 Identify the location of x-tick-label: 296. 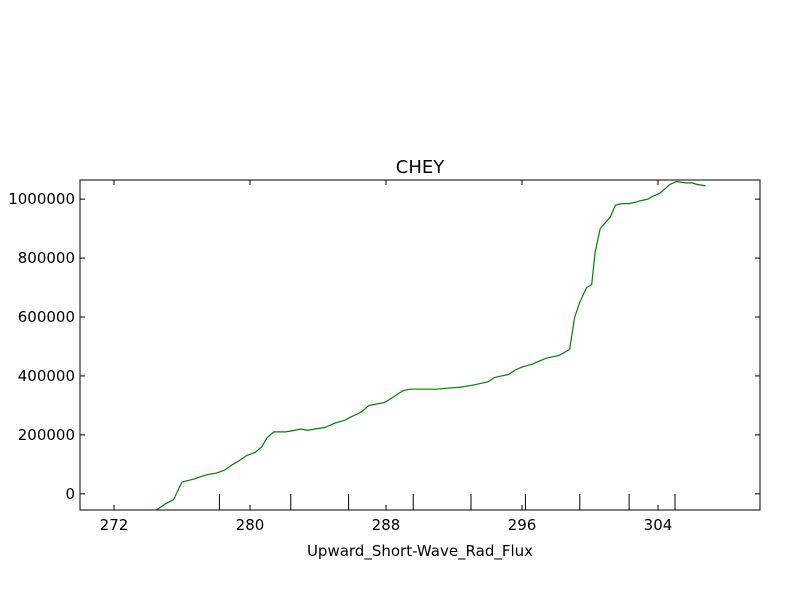
(522, 525).